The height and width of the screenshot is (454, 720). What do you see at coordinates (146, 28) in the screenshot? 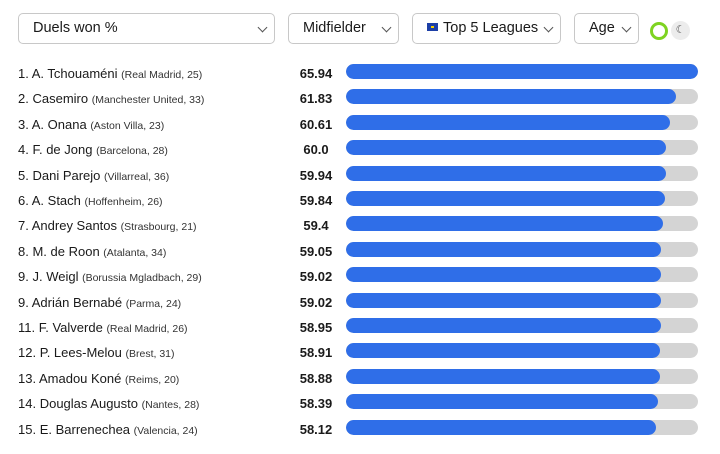
I see `metric-select: Duels won %` at bounding box center [146, 28].